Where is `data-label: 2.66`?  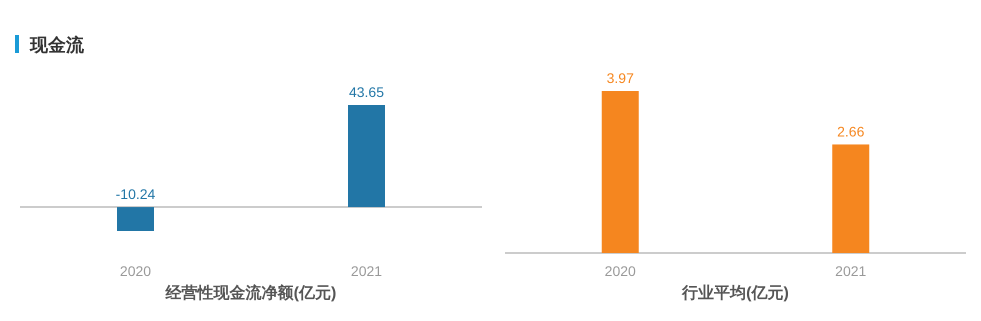 data-label: 2.66 is located at coordinates (851, 131).